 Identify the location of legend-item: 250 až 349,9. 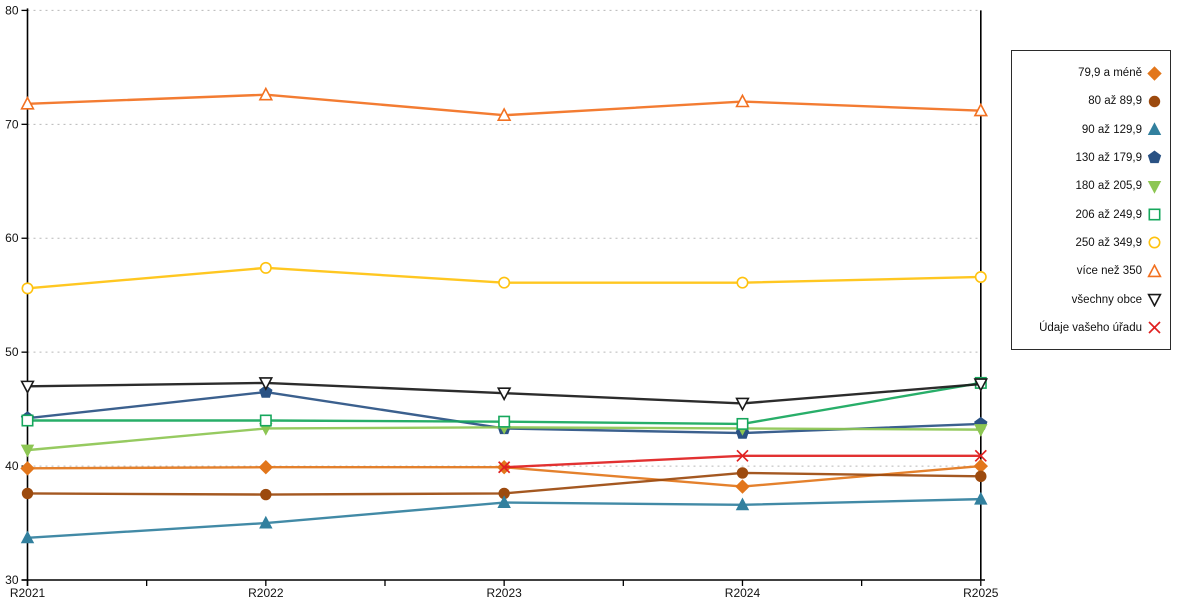
(1089, 243).